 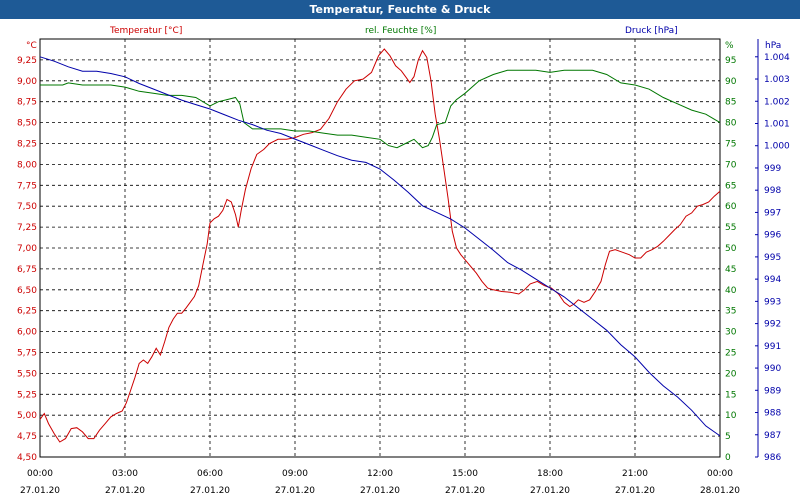 What do you see at coordinates (730, 270) in the screenshot?
I see `humidity-tick: 45` at bounding box center [730, 270].